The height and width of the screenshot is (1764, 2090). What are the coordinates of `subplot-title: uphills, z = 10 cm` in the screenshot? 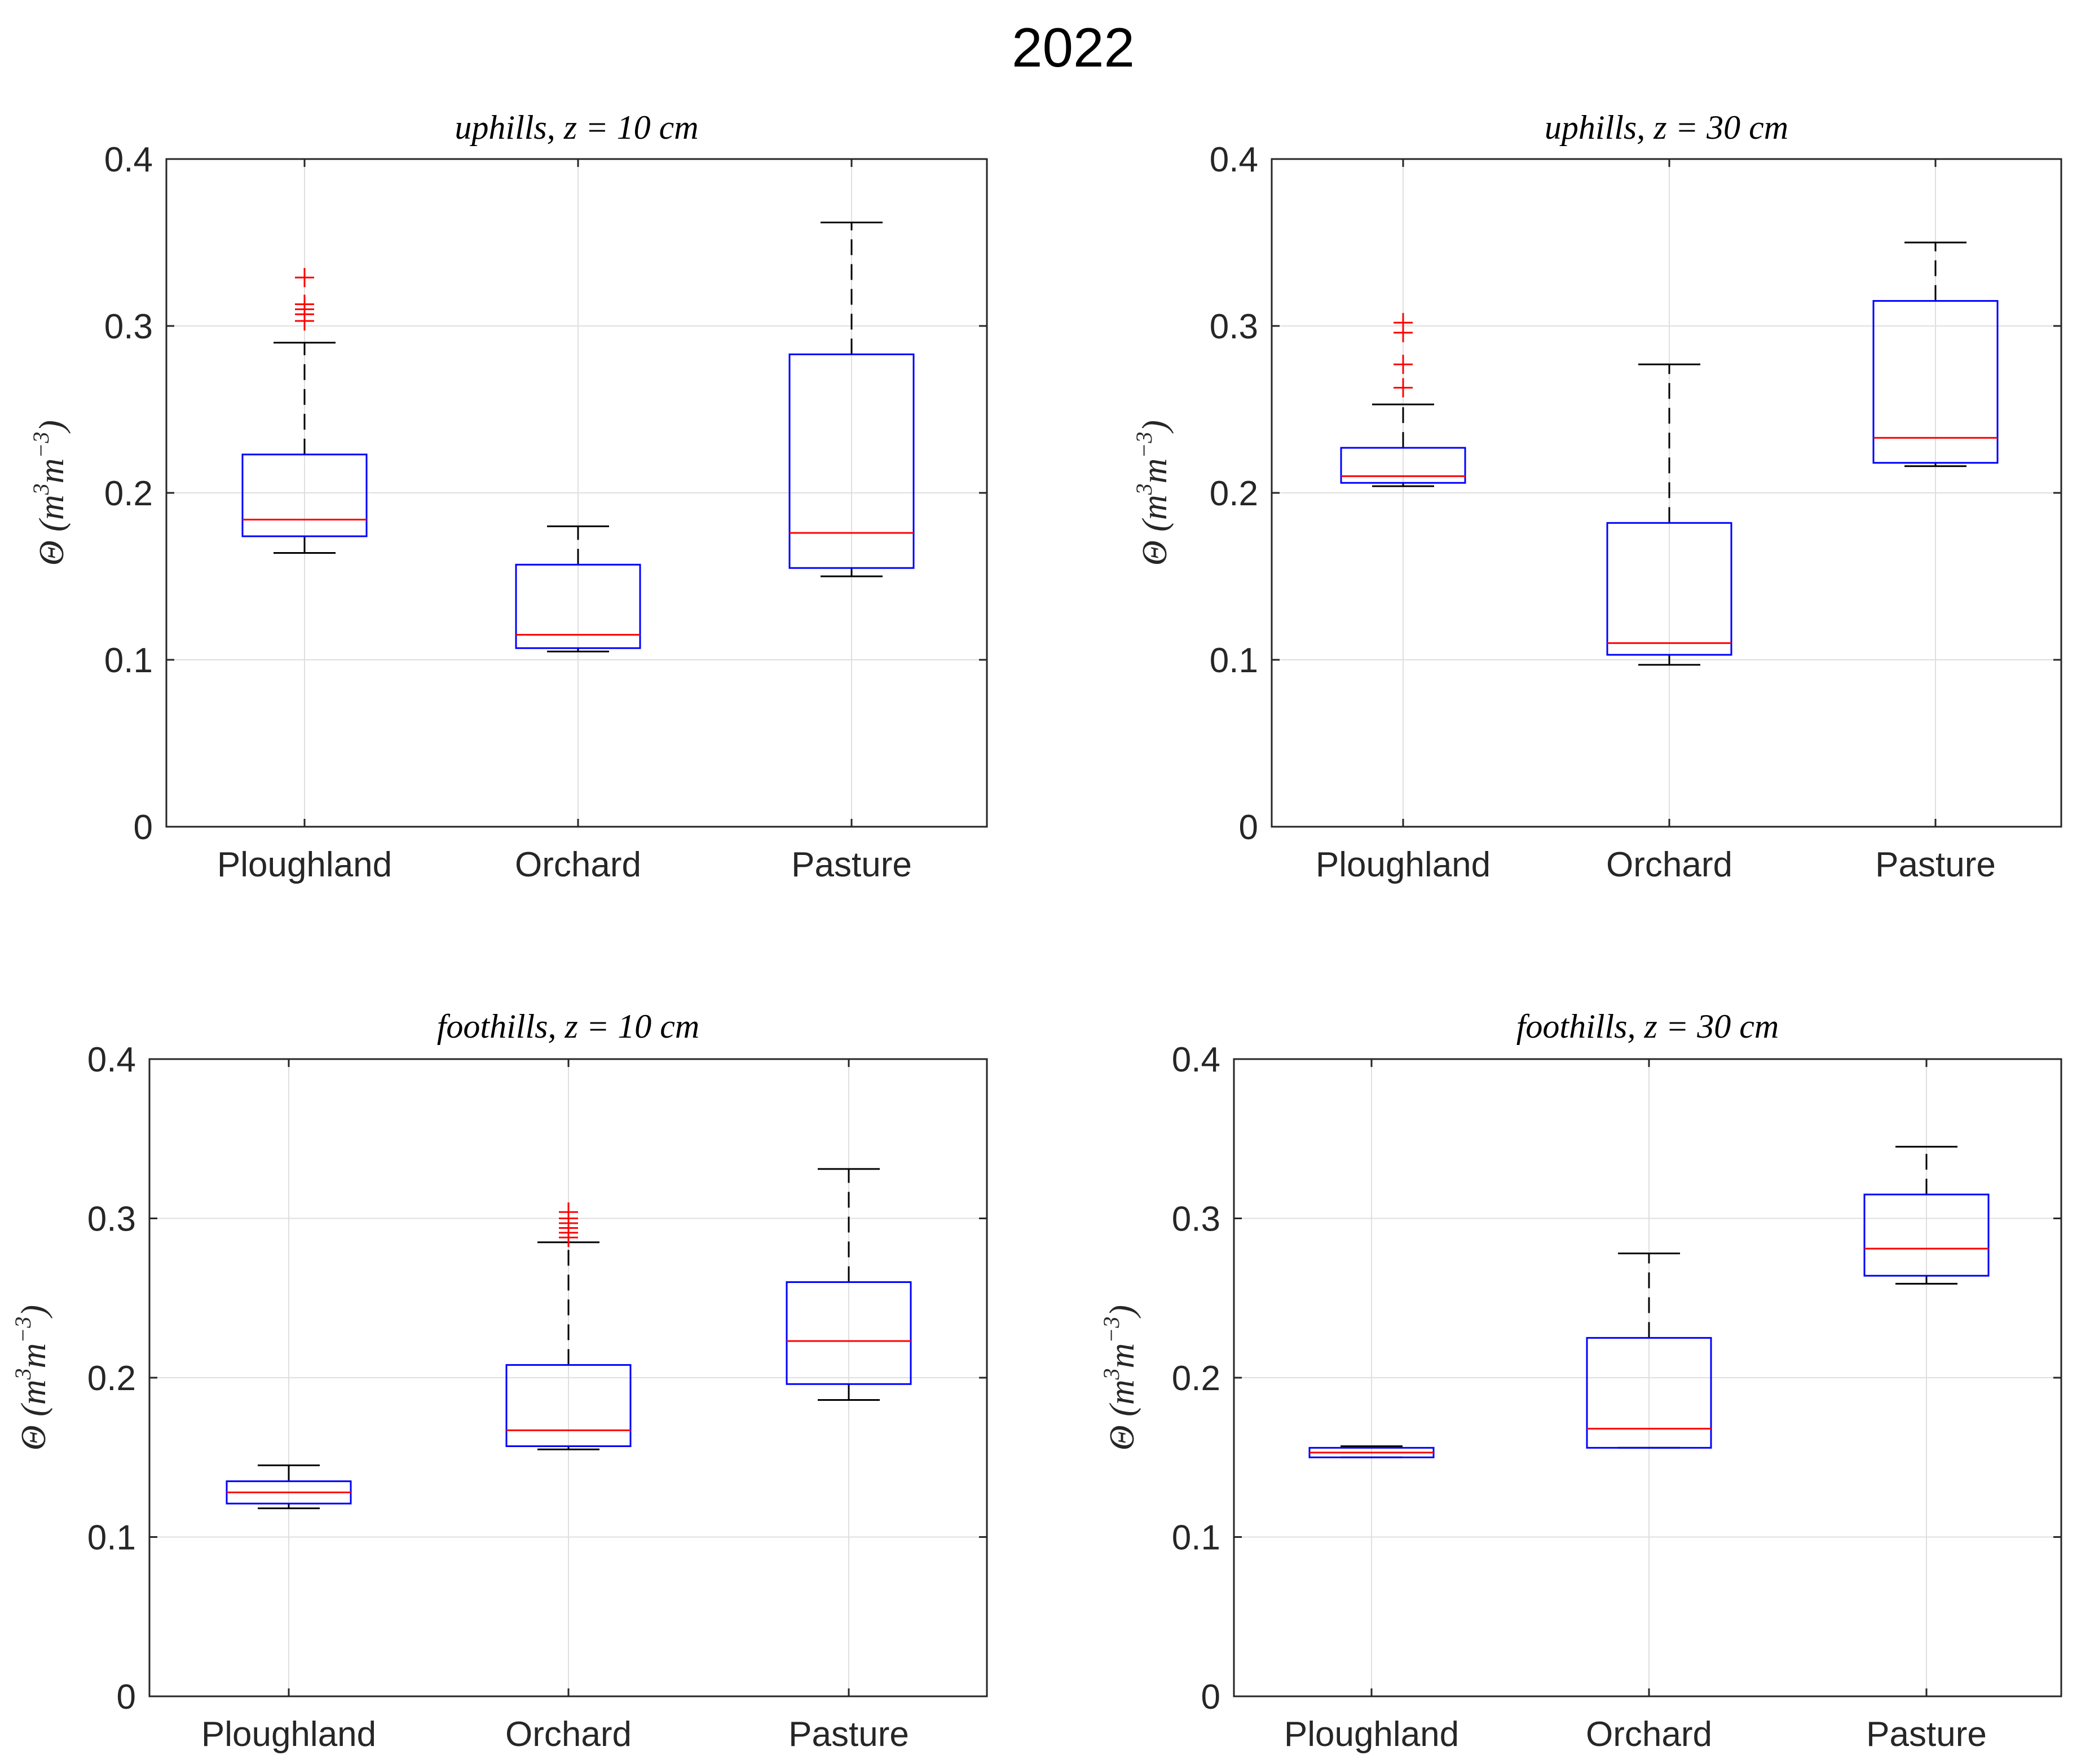 It's located at (576, 127).